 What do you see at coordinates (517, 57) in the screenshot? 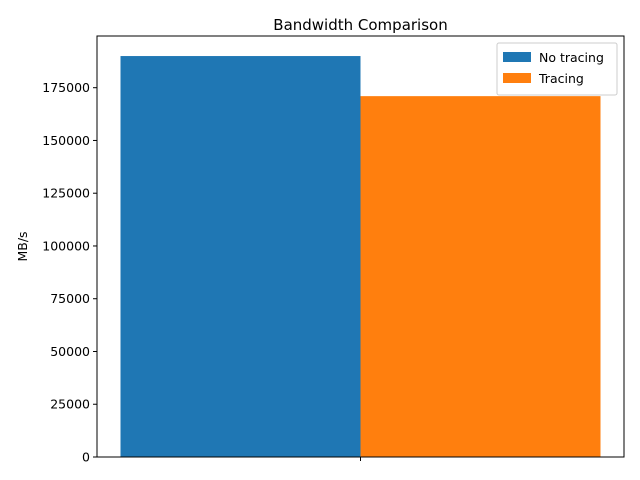
I see `legend-swatch-no-tracing` at bounding box center [517, 57].